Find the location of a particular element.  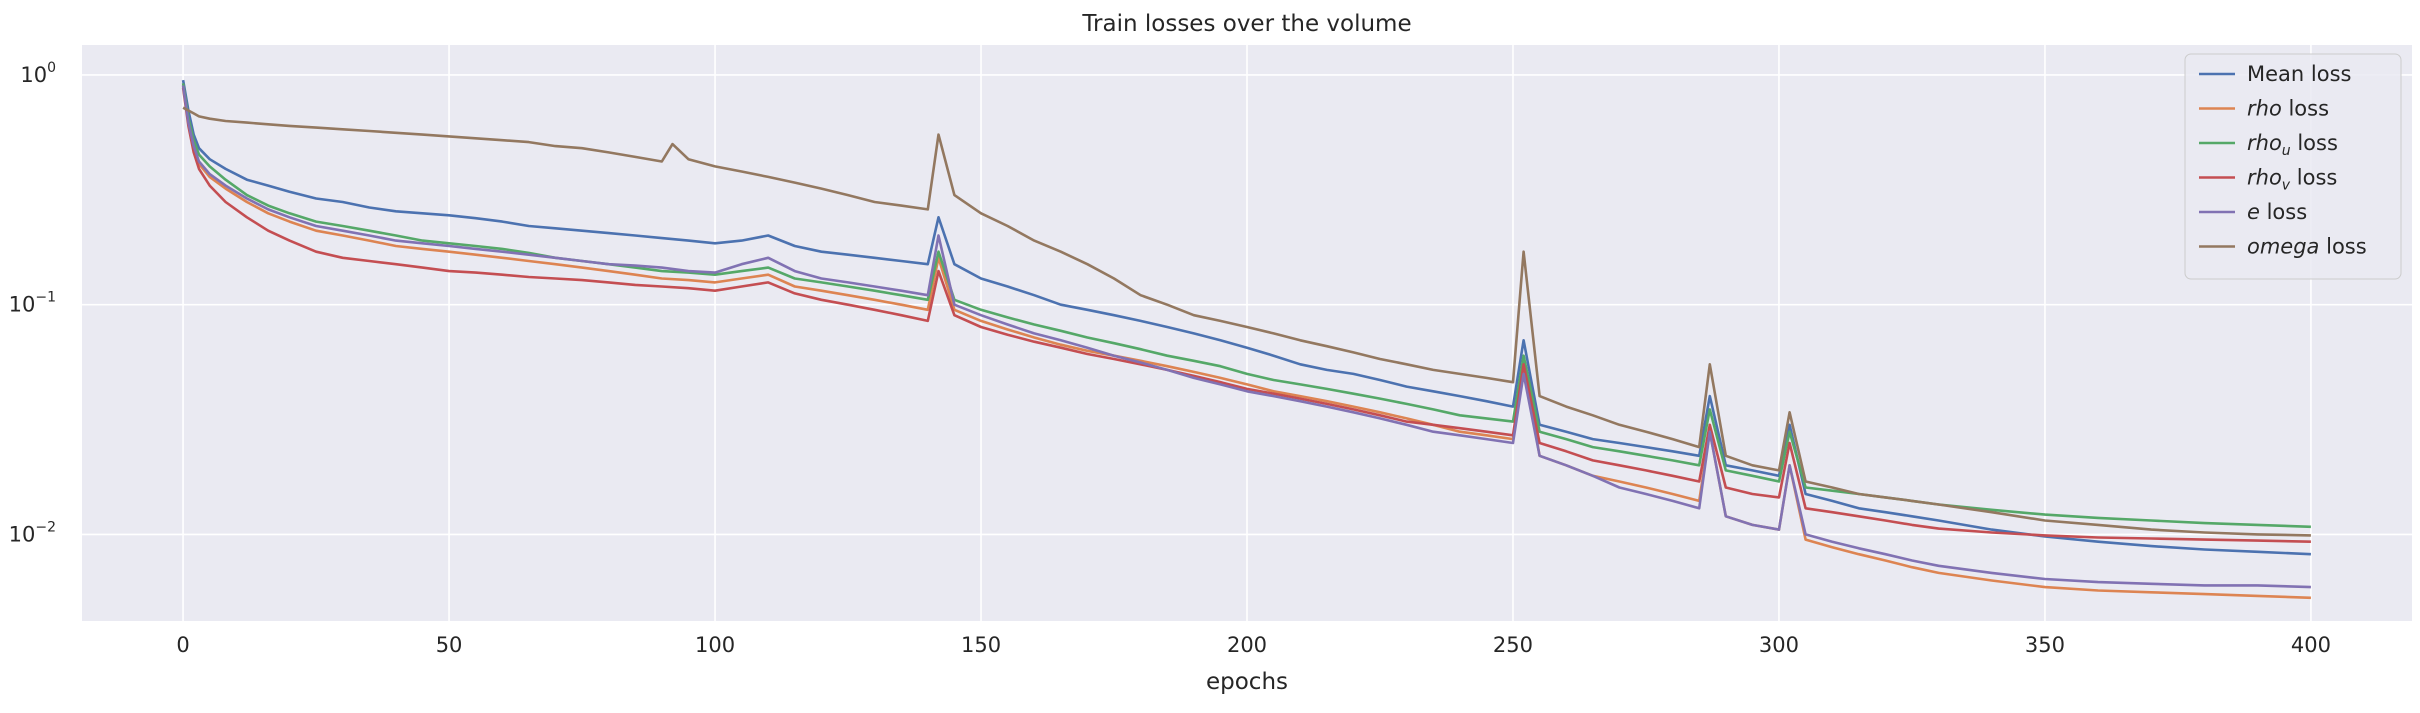

legend-box is located at coordinates (2293, 166).